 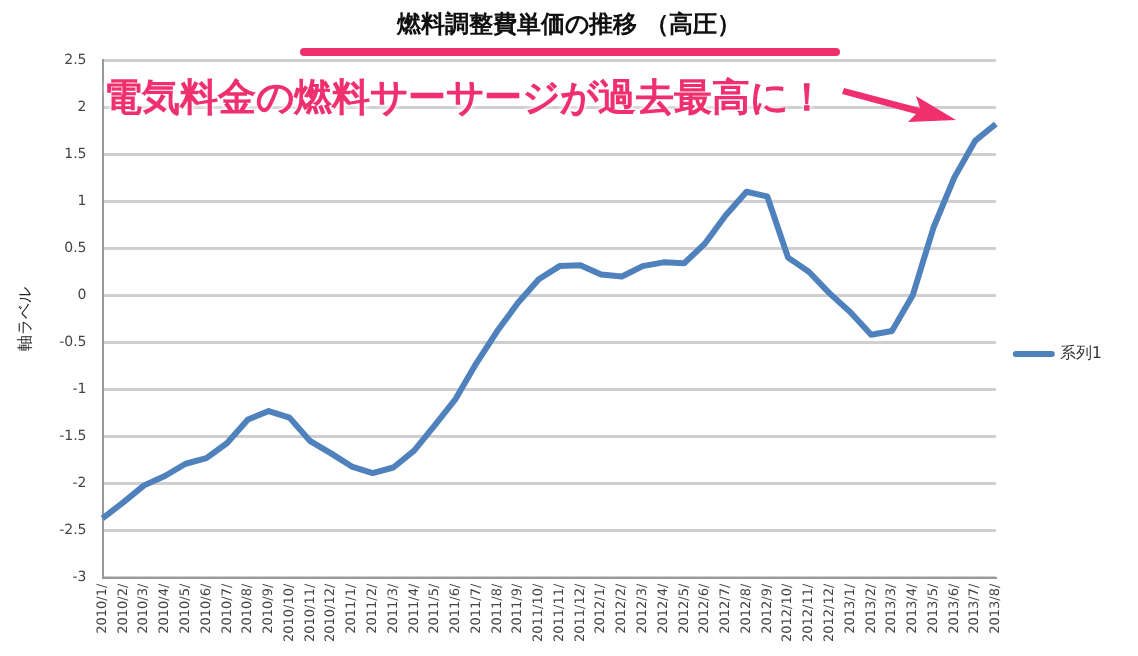 I want to click on chart-title: 燃料調整費単価の推移 （高圧）, so click(x=569, y=25).